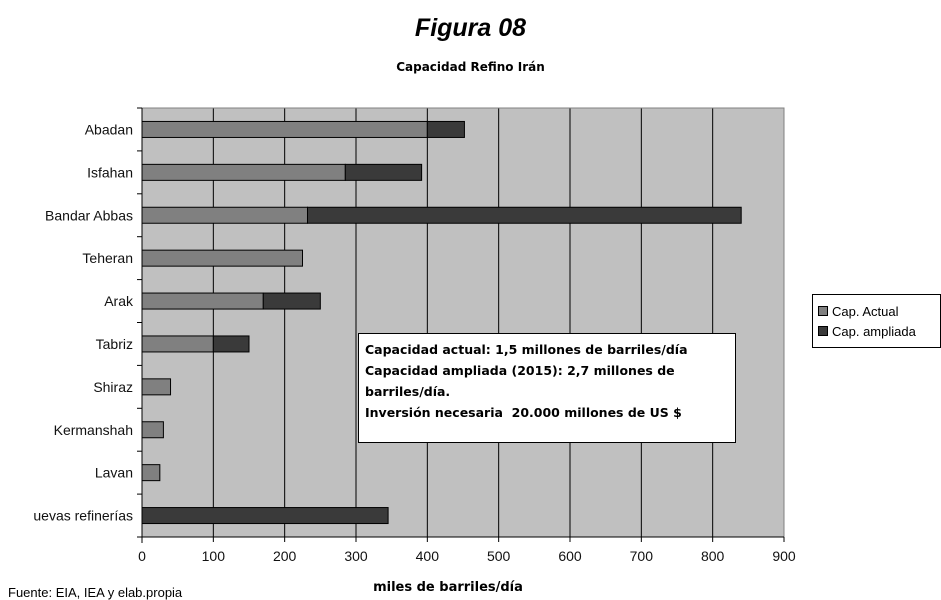  What do you see at coordinates (89, 215) in the screenshot?
I see `y-tick-label-2: Bandar Abbas` at bounding box center [89, 215].